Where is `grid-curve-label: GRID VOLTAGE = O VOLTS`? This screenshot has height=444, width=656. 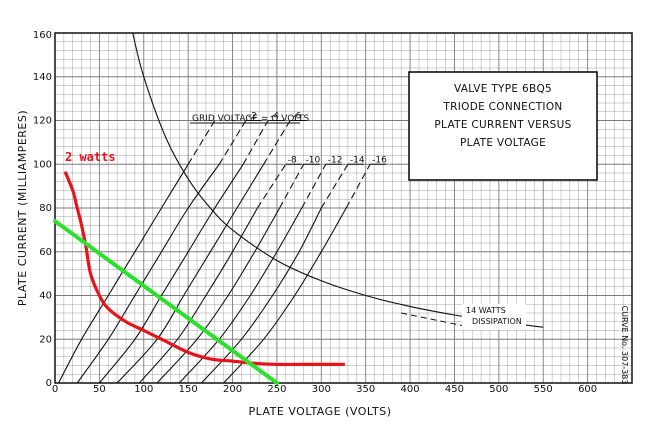 grid-curve-label: GRID VOLTAGE = O VOLTS is located at coordinates (251, 119).